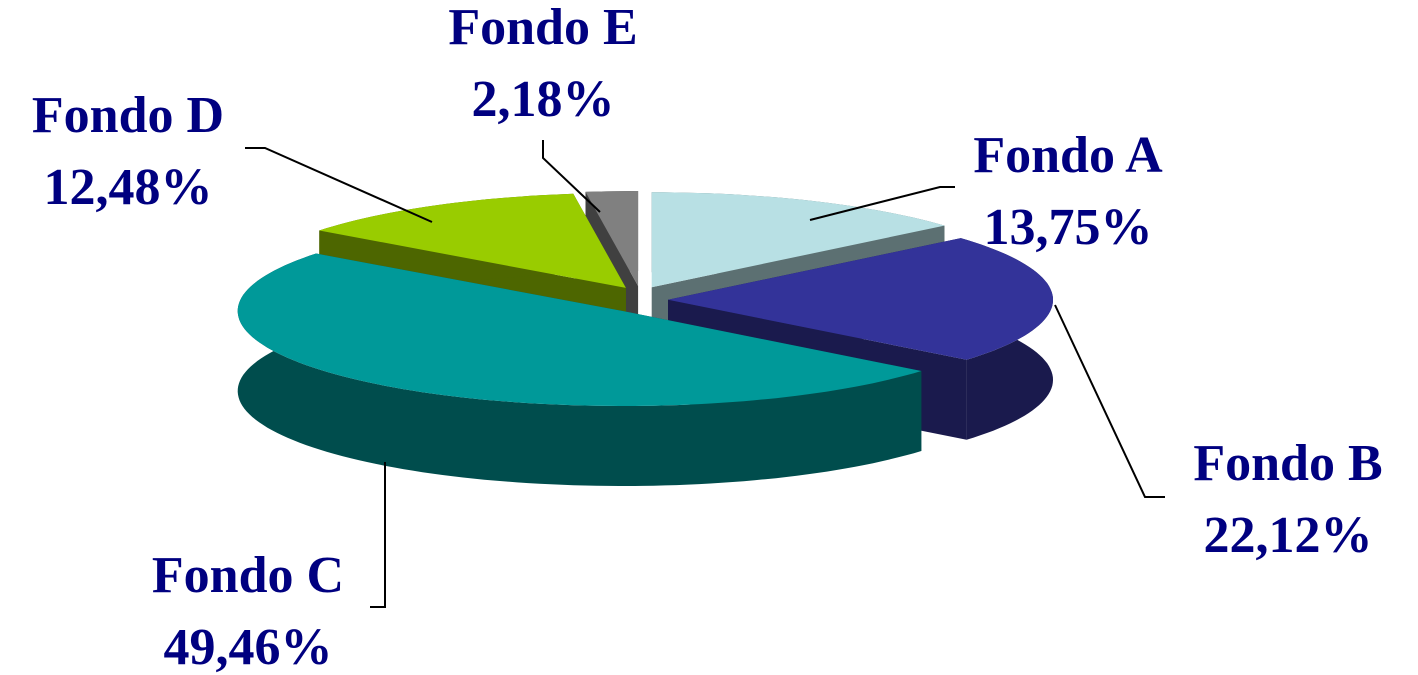 This screenshot has height=675, width=1418. Describe the element at coordinates (1068, 155) in the screenshot. I see `slice-label: Fondo A` at that location.